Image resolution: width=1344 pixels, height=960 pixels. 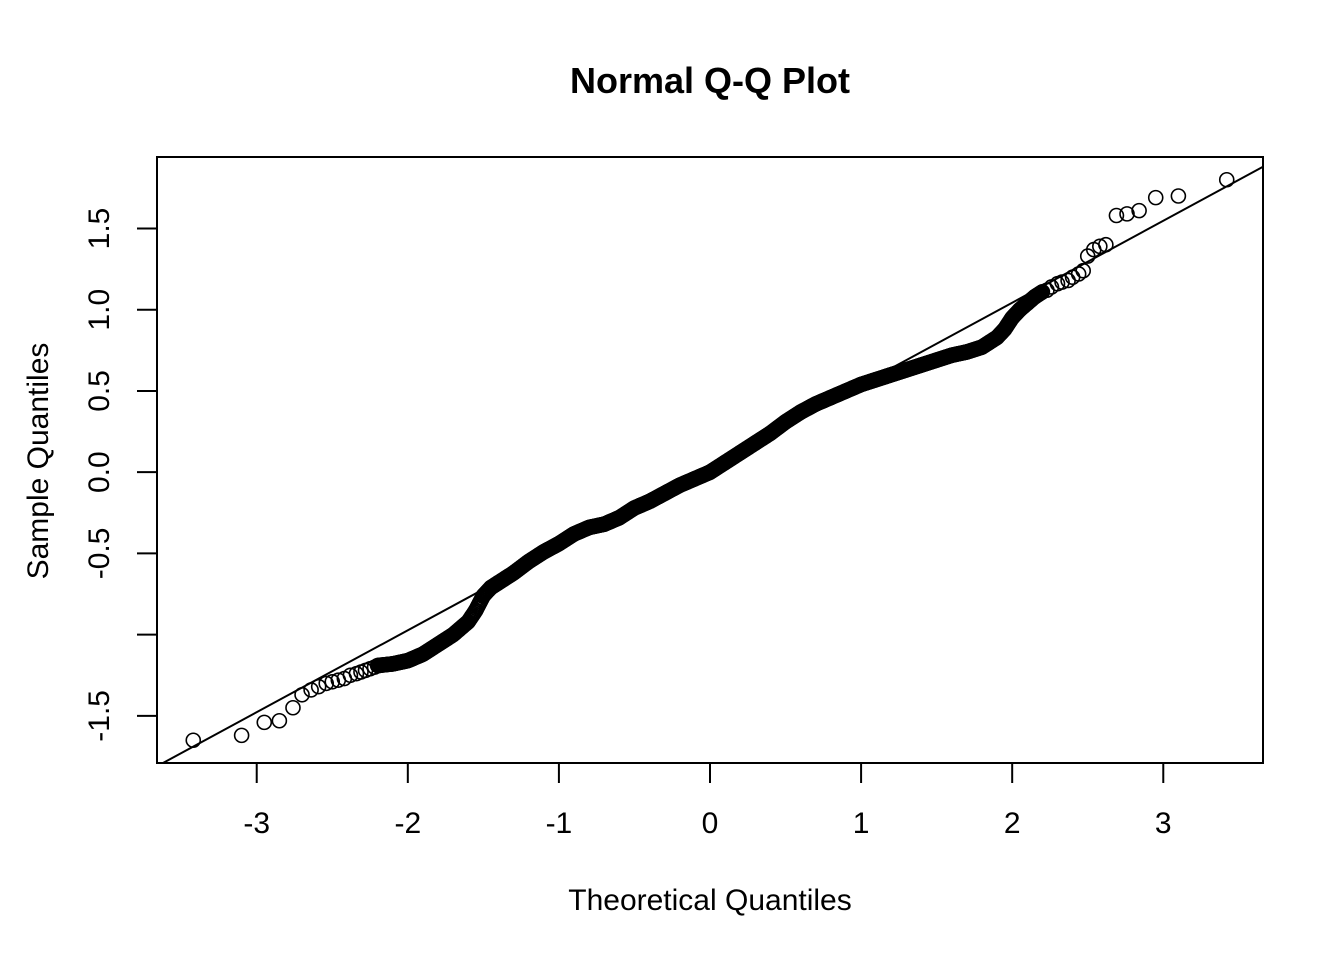 I want to click on x-tick-label: -3, so click(x=256, y=823).